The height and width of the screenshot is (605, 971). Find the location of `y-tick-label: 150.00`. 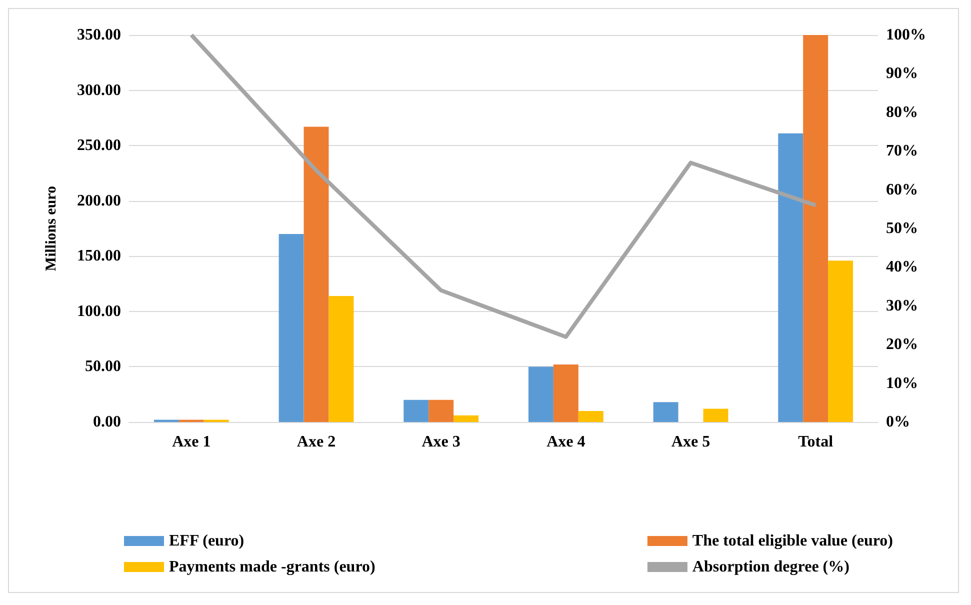

y-tick-label: 150.00 is located at coordinates (99, 256).